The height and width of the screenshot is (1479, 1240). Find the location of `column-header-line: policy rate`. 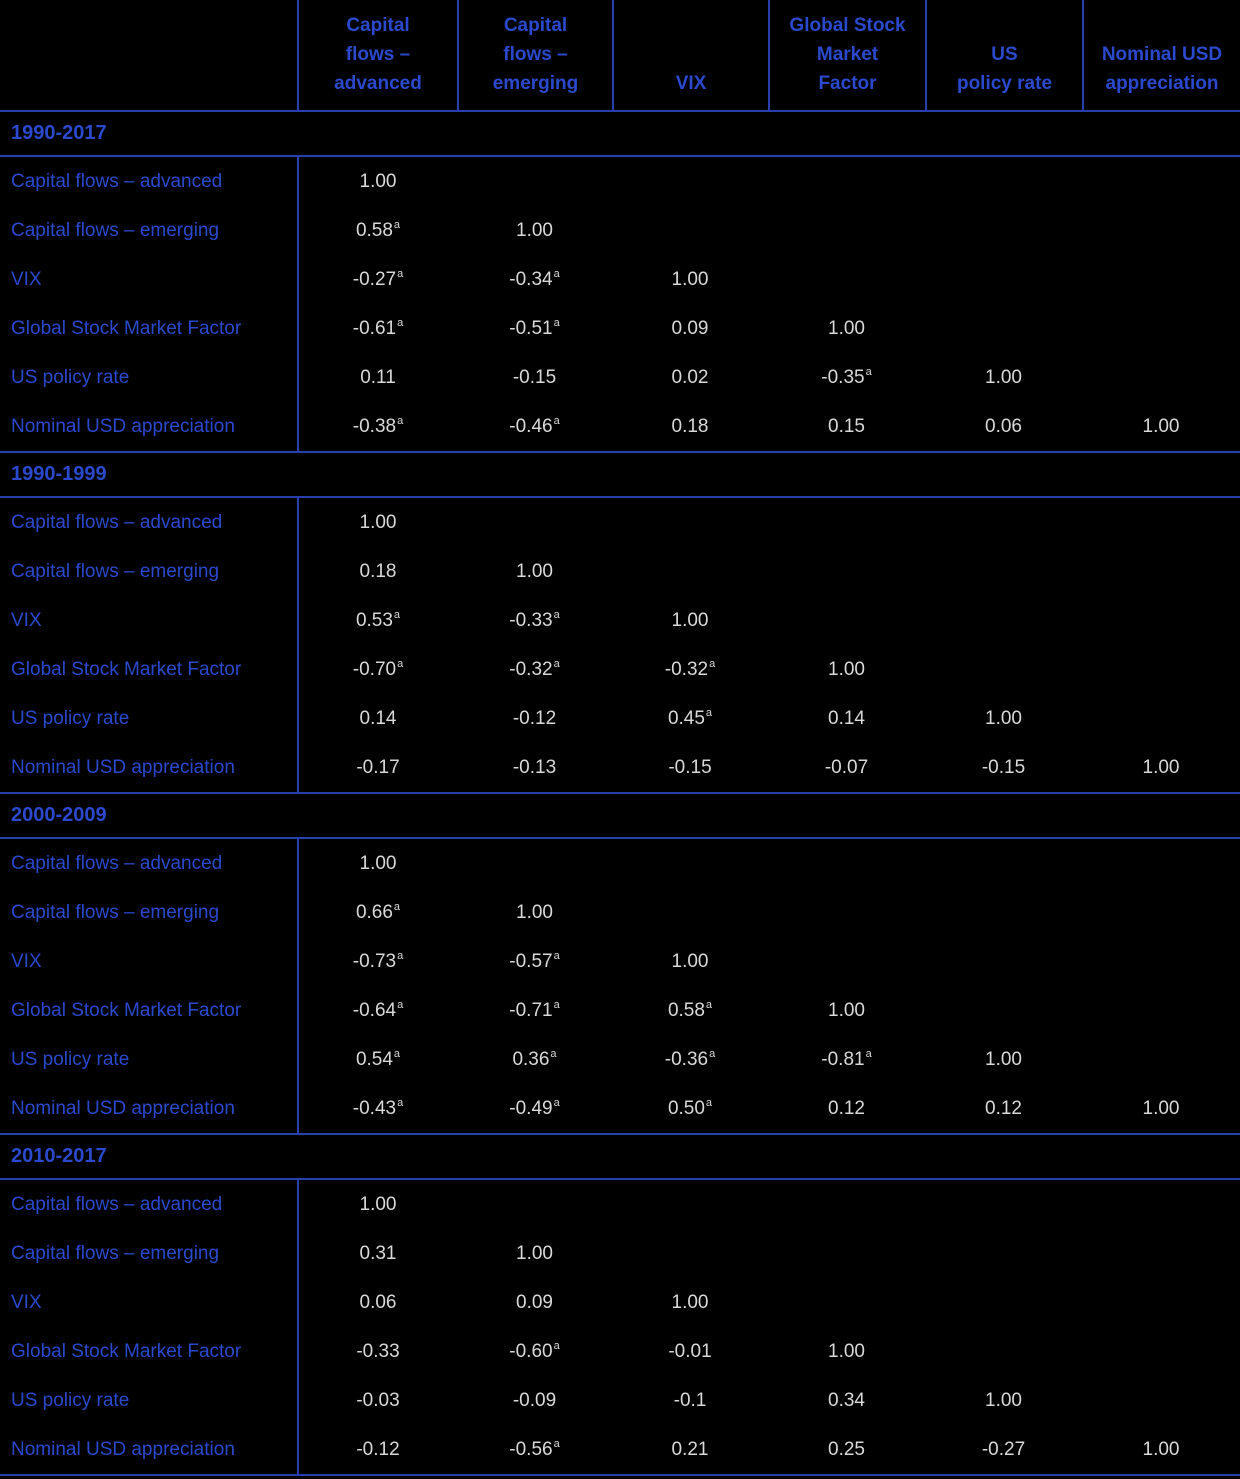

column-header-line: policy rate is located at coordinates (1004, 83).